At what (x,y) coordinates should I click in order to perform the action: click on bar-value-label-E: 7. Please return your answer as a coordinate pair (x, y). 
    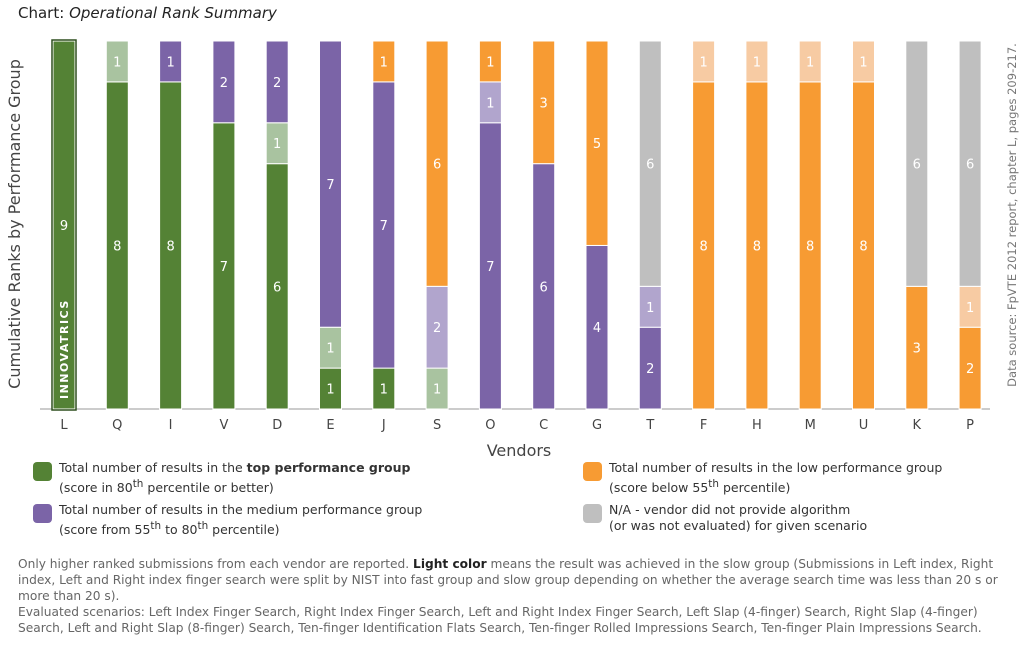
    Looking at the image, I should click on (330, 185).